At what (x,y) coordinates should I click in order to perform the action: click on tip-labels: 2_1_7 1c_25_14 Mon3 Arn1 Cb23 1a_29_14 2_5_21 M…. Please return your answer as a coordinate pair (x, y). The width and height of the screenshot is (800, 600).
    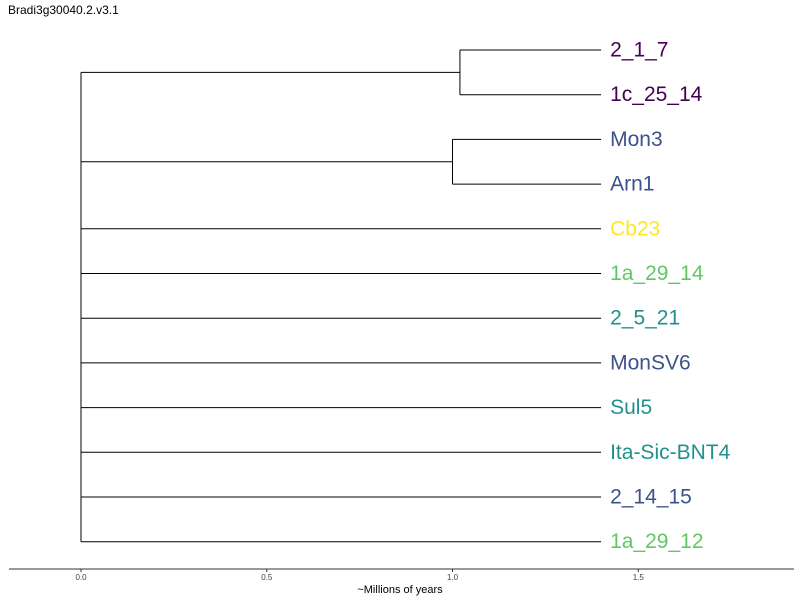
    Looking at the image, I should click on (670, 296).